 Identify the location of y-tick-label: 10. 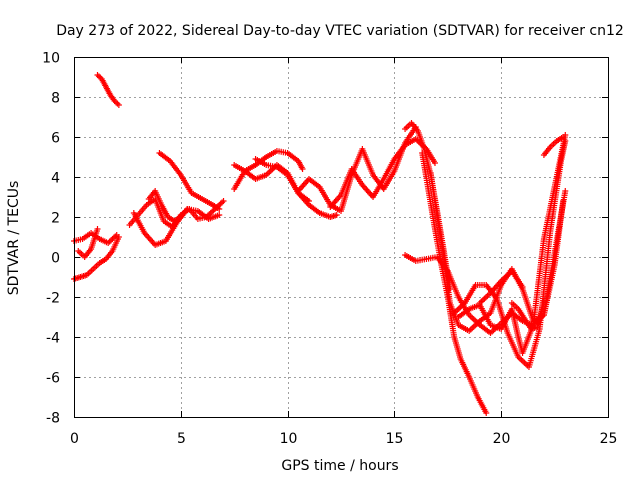
(51, 59).